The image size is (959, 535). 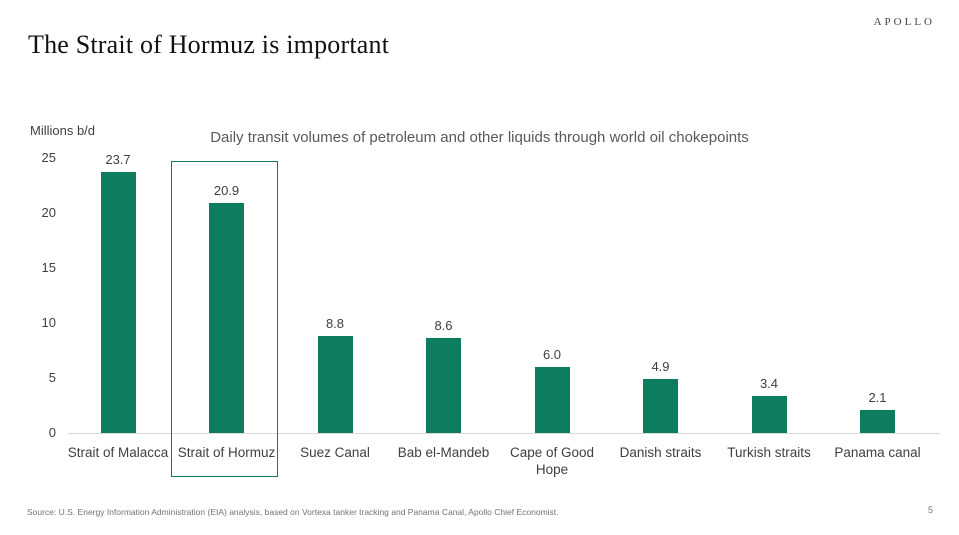 What do you see at coordinates (118, 302) in the screenshot?
I see `bar-strait-of-malacca` at bounding box center [118, 302].